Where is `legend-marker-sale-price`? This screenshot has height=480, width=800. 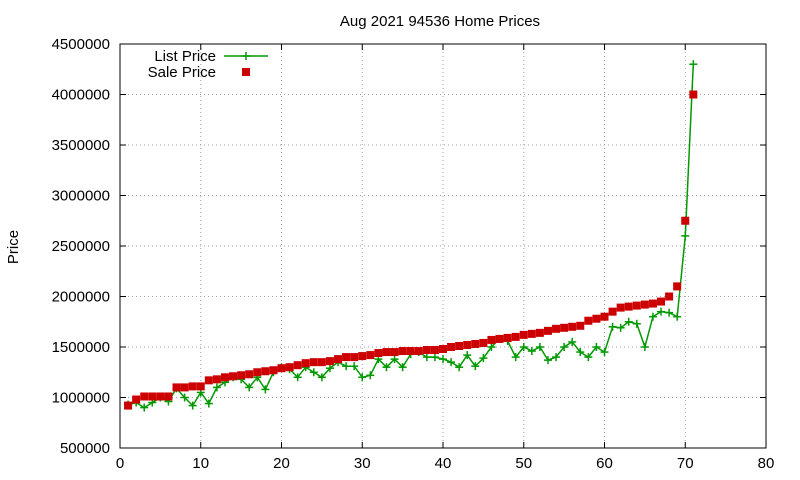
legend-marker-sale-price is located at coordinates (246, 72).